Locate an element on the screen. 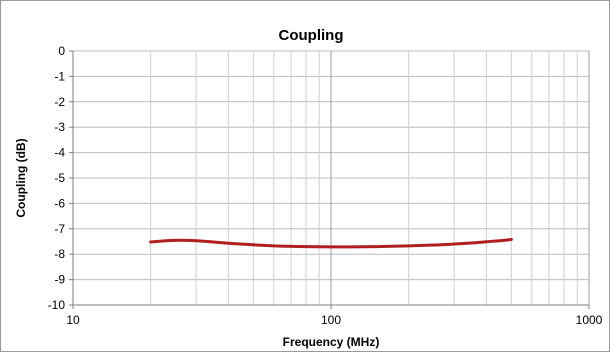  series-line is located at coordinates (331, 243).